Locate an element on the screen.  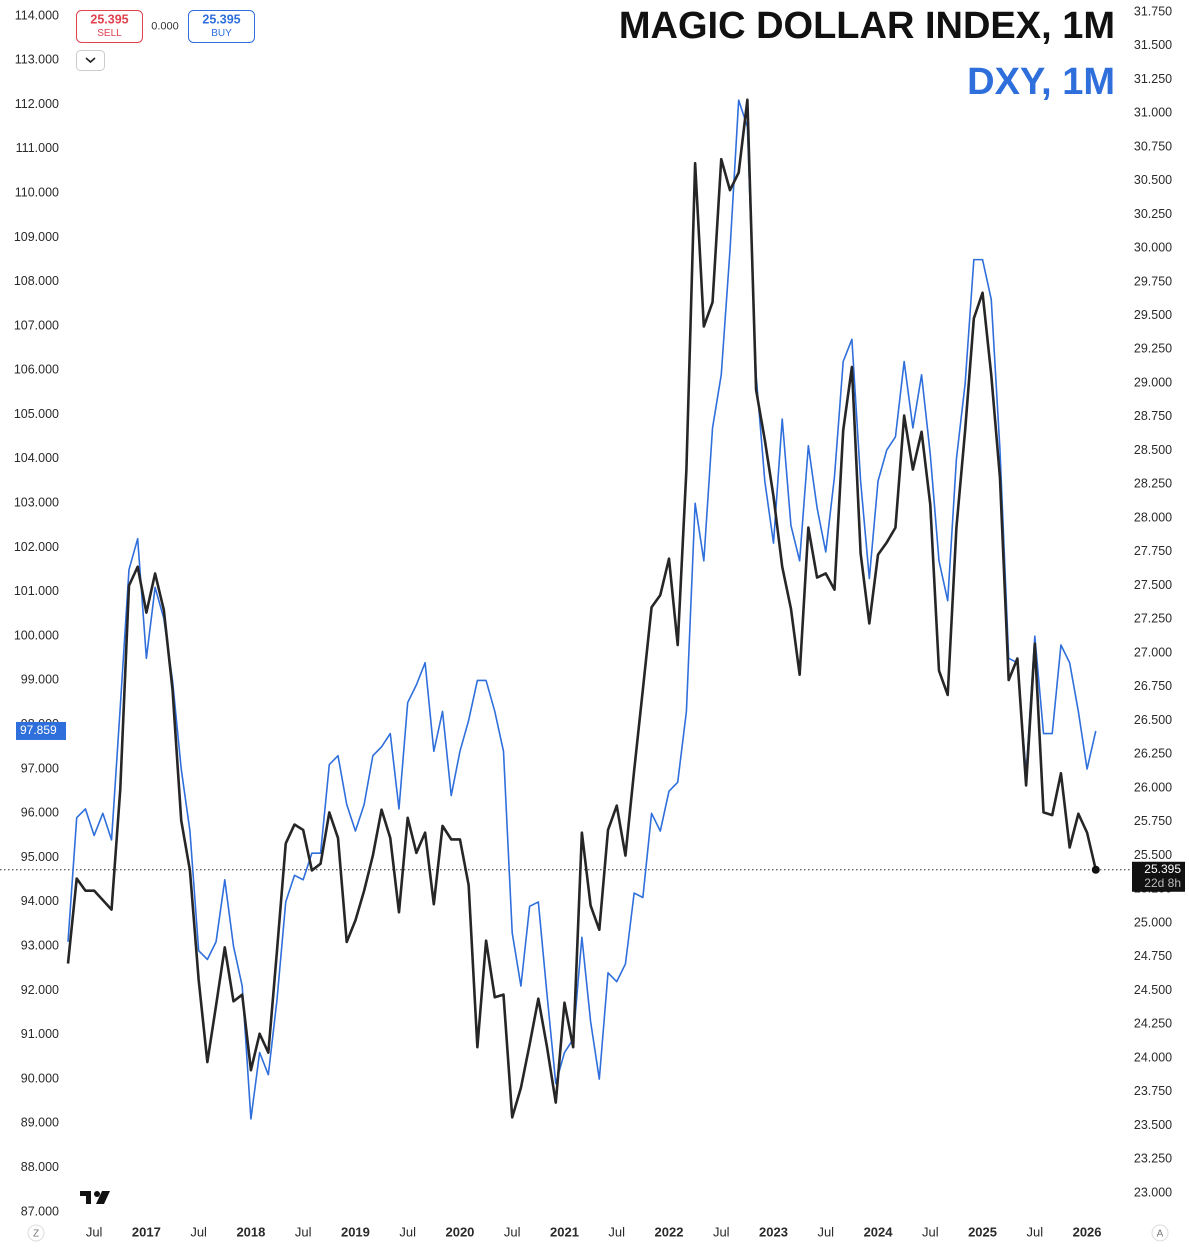
sell-button is located at coordinates (109, 26).